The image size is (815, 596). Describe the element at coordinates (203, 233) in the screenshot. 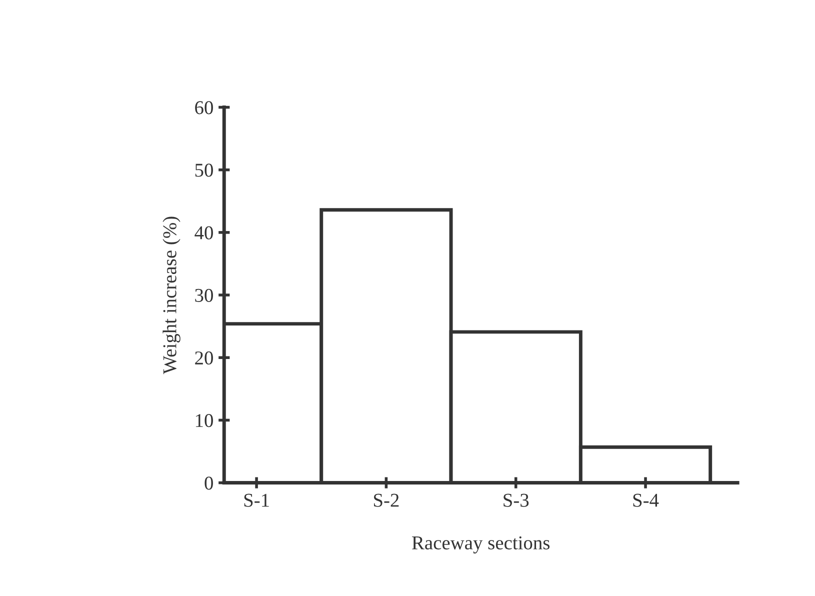

I see `y-tick-label: 40` at that location.